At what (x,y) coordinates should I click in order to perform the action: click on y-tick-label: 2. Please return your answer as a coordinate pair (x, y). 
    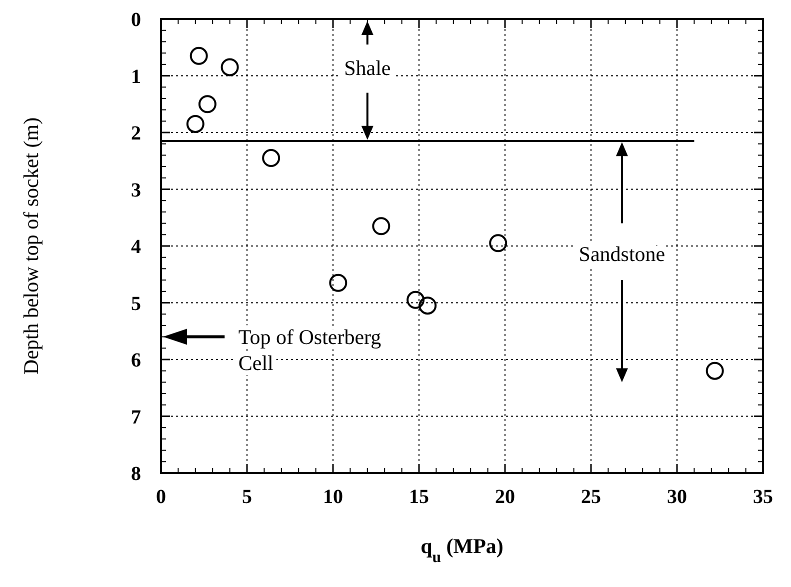
    Looking at the image, I should click on (136, 133).